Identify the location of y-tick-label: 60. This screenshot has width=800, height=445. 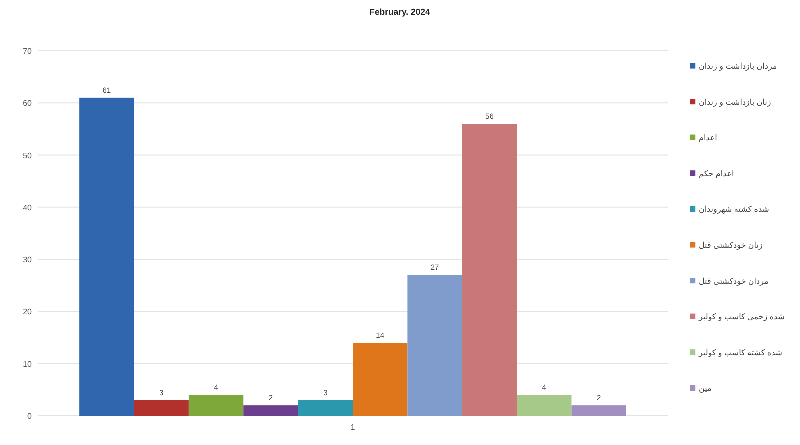
(27, 103).